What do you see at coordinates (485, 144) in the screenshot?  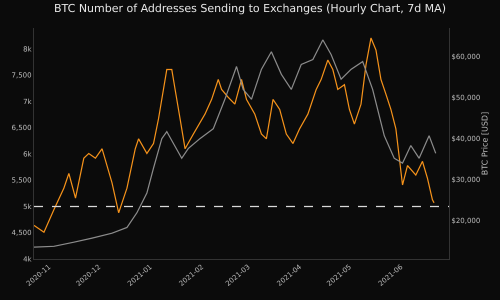 I see `y2-axis-title: BTC Price [USD]` at bounding box center [485, 144].